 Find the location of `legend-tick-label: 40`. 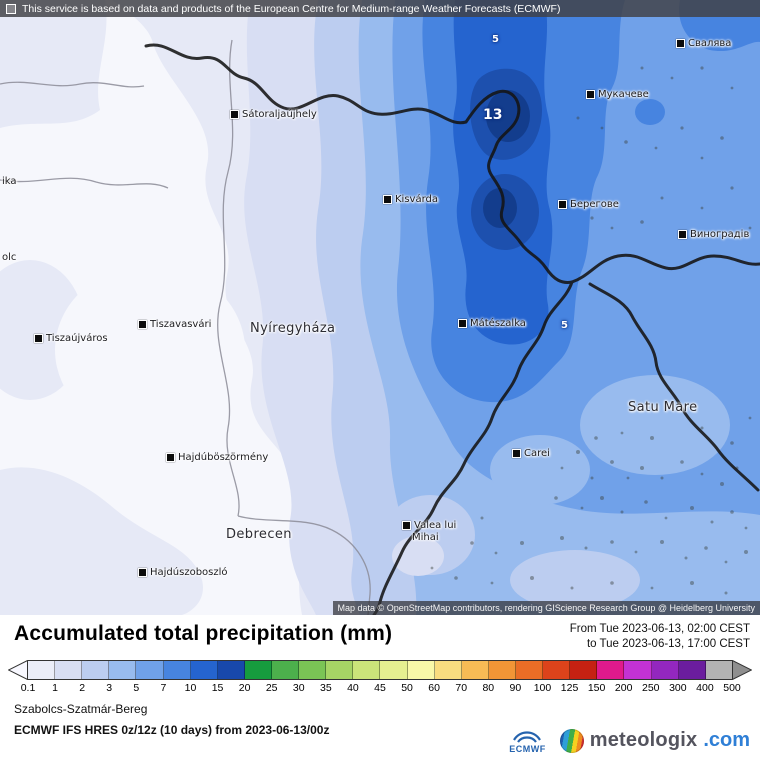

legend-tick-label: 40 is located at coordinates (353, 688).